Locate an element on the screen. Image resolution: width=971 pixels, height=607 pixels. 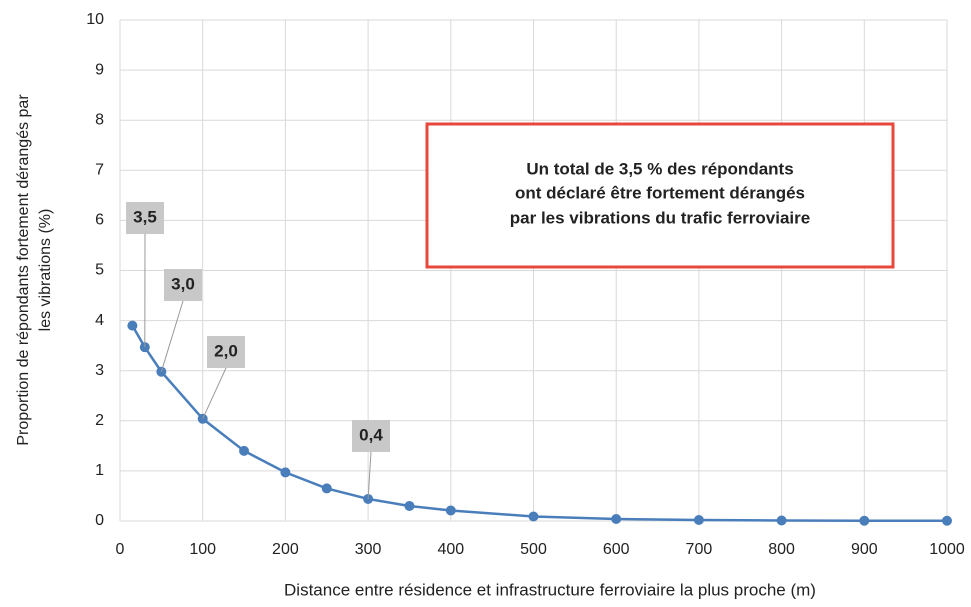
data-label: 3,0 is located at coordinates (183, 283).